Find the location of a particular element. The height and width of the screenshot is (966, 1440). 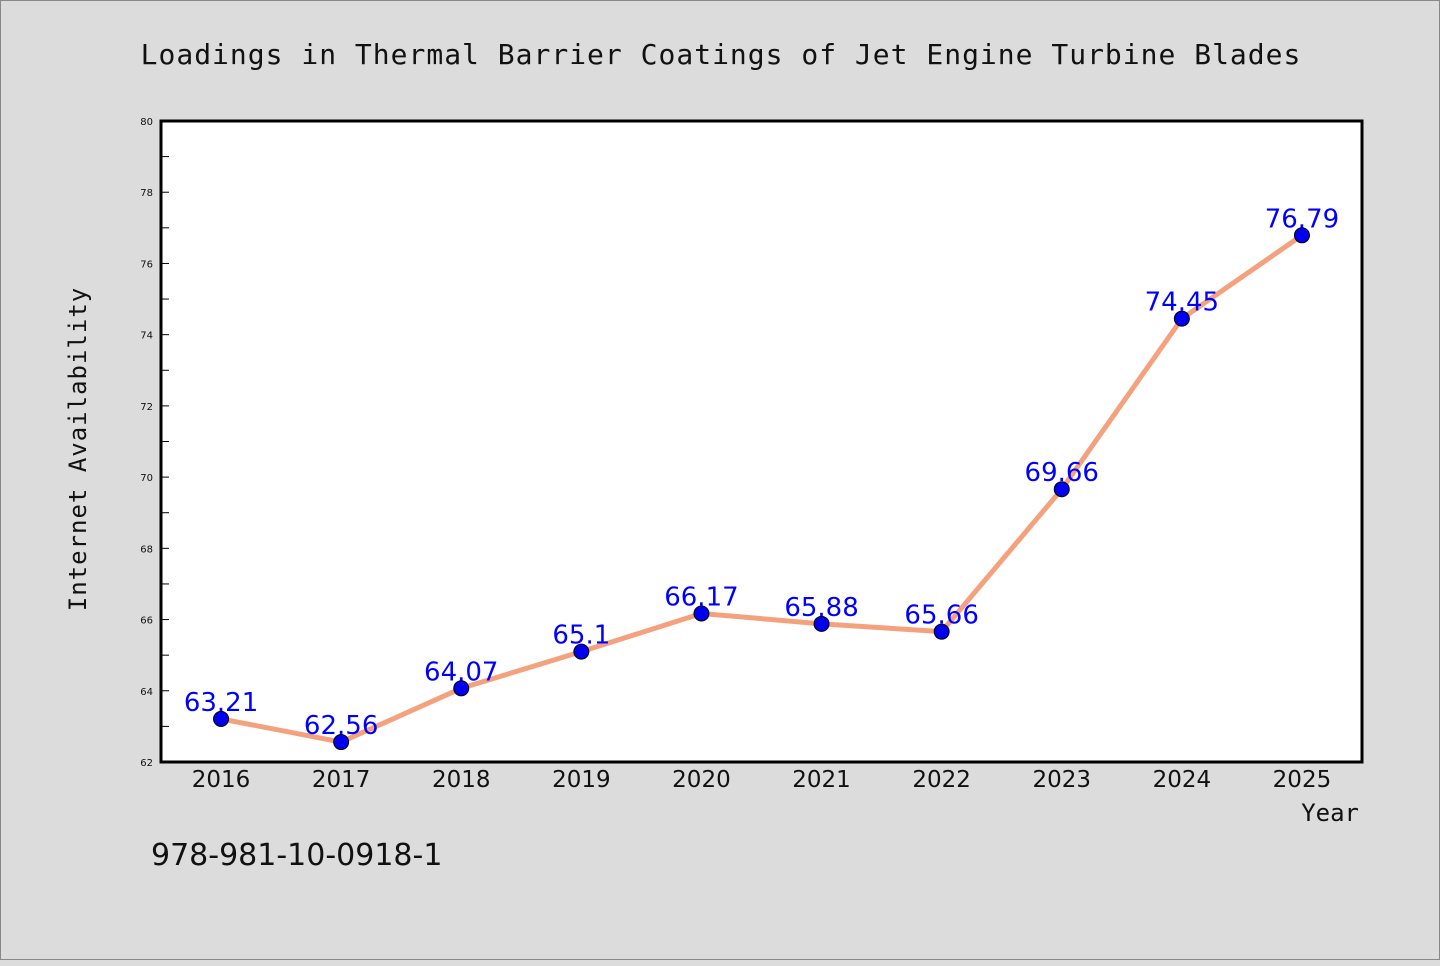

x-tick-label: 2024 is located at coordinates (1182, 780).